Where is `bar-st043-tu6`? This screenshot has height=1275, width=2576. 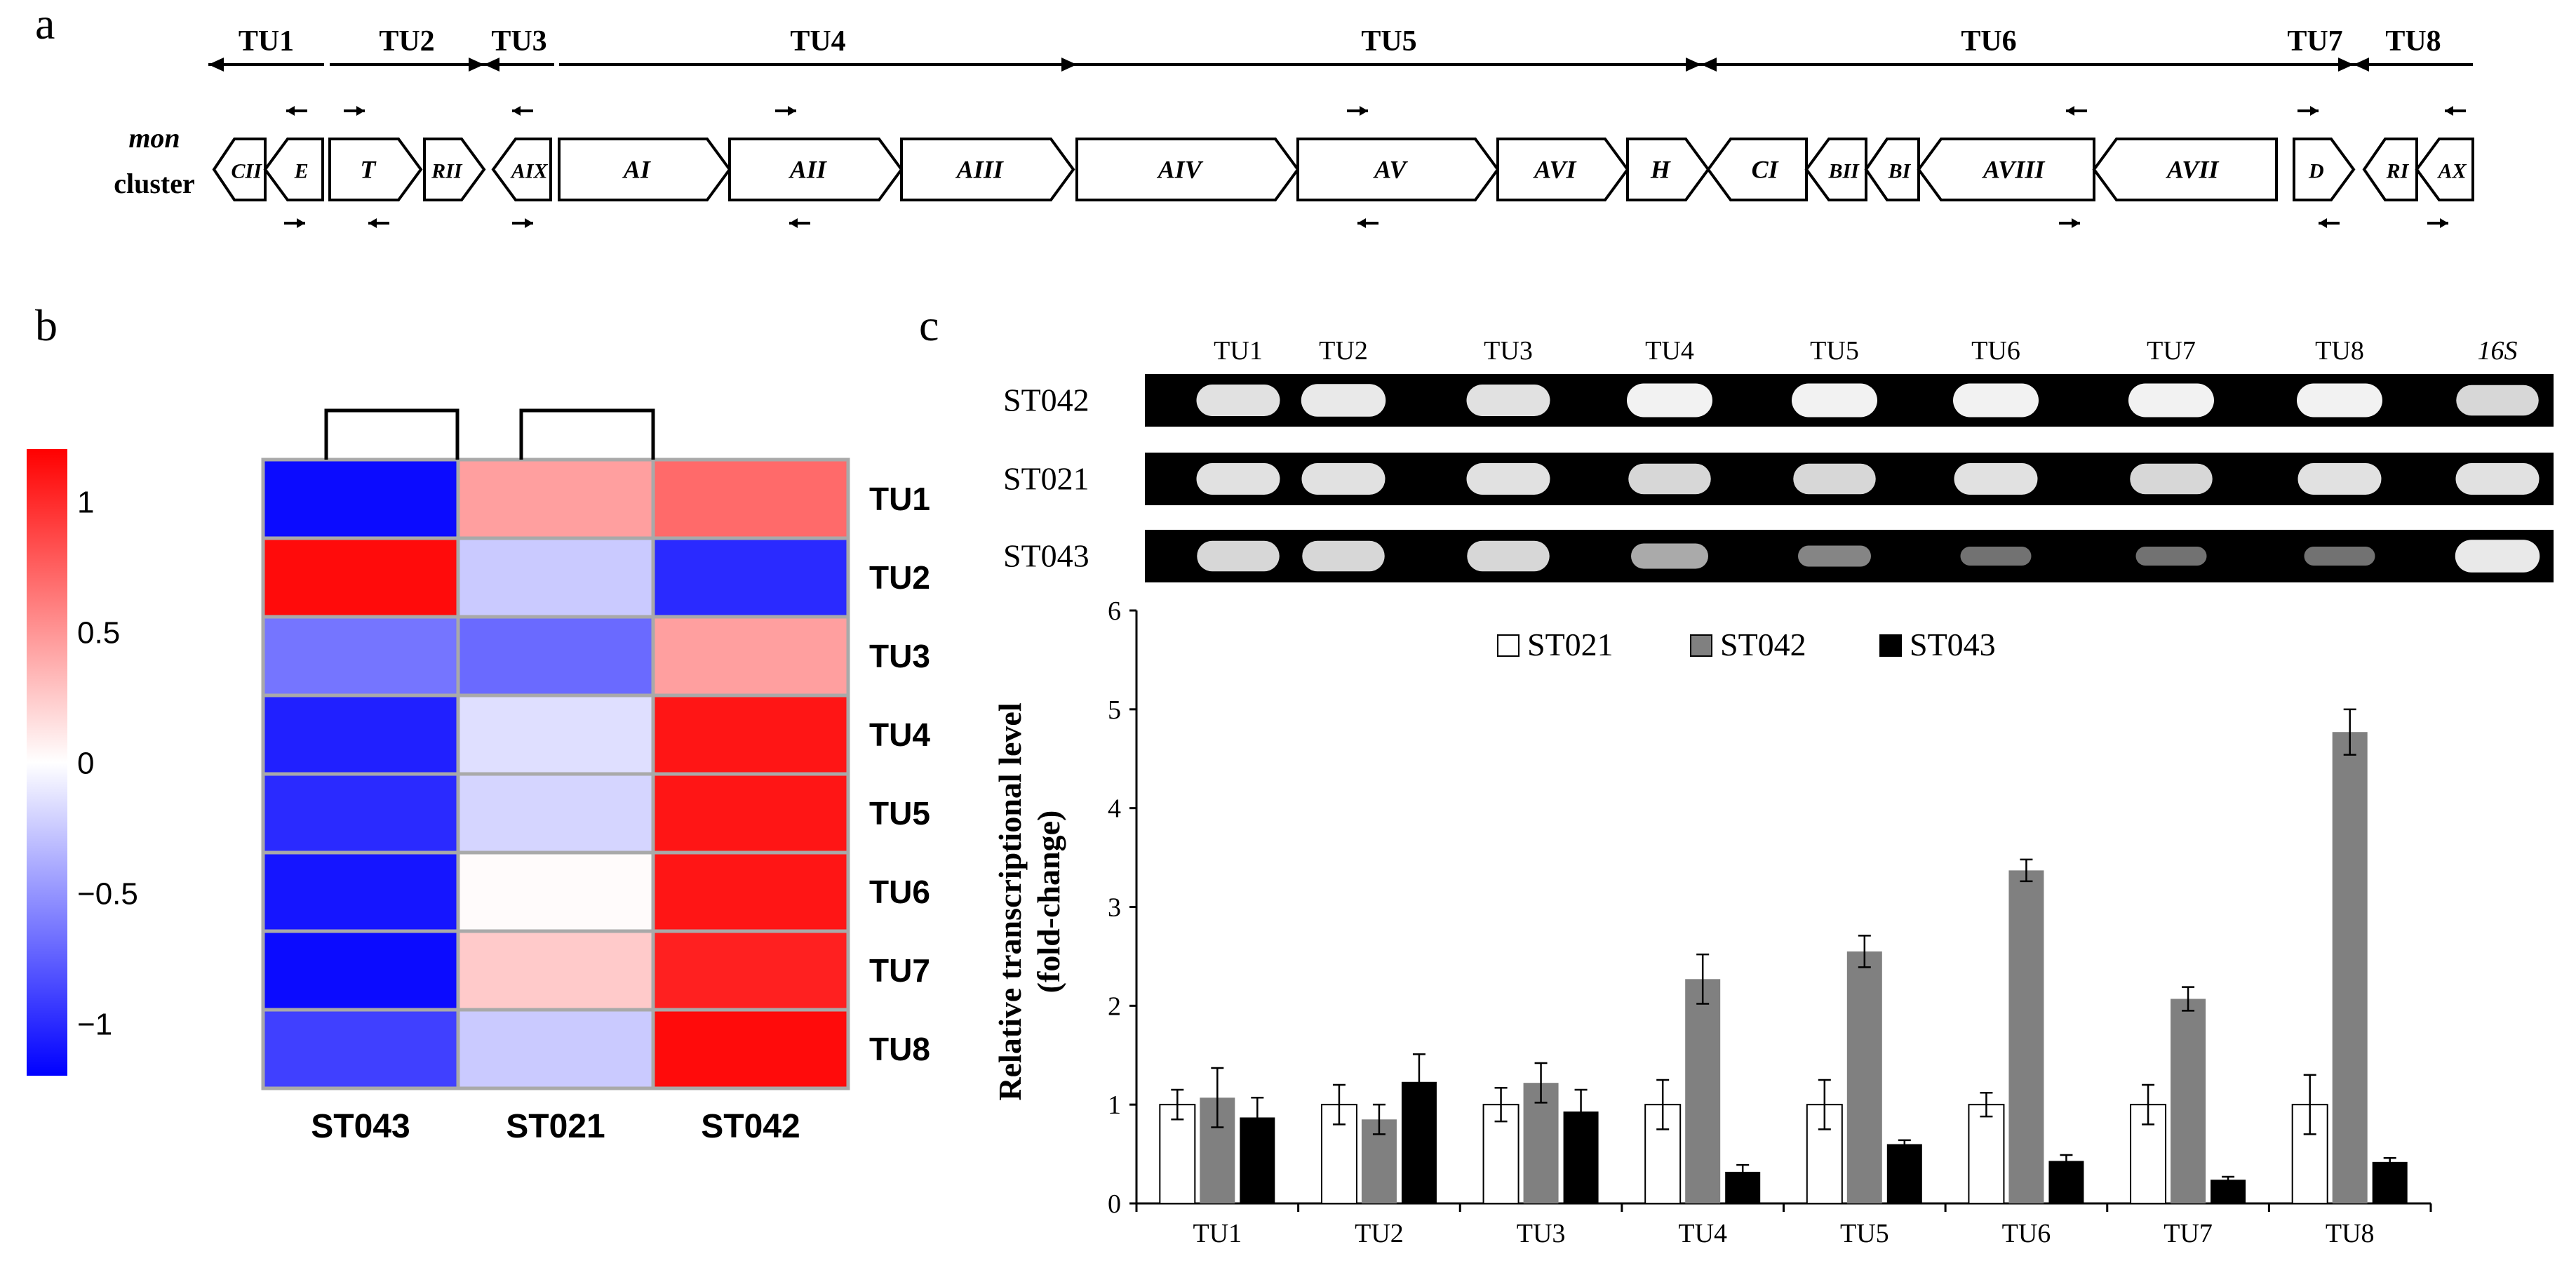
bar-st043-tu6 is located at coordinates (2066, 1182).